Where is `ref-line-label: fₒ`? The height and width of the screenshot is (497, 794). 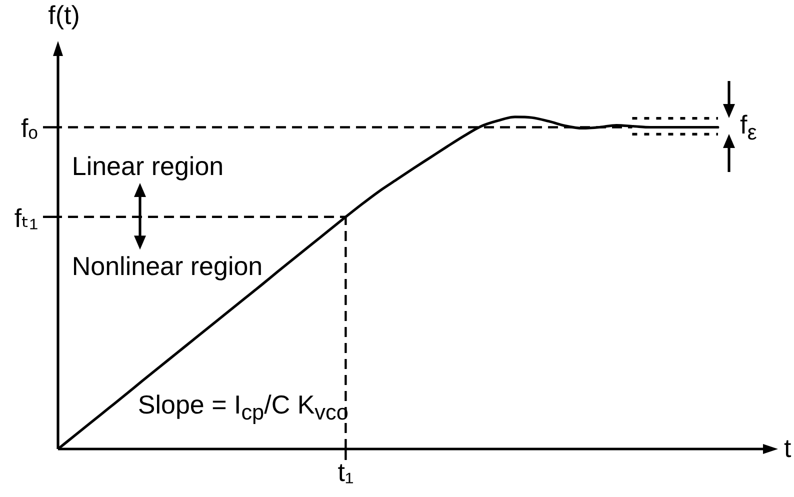 ref-line-label: fₒ is located at coordinates (29, 128).